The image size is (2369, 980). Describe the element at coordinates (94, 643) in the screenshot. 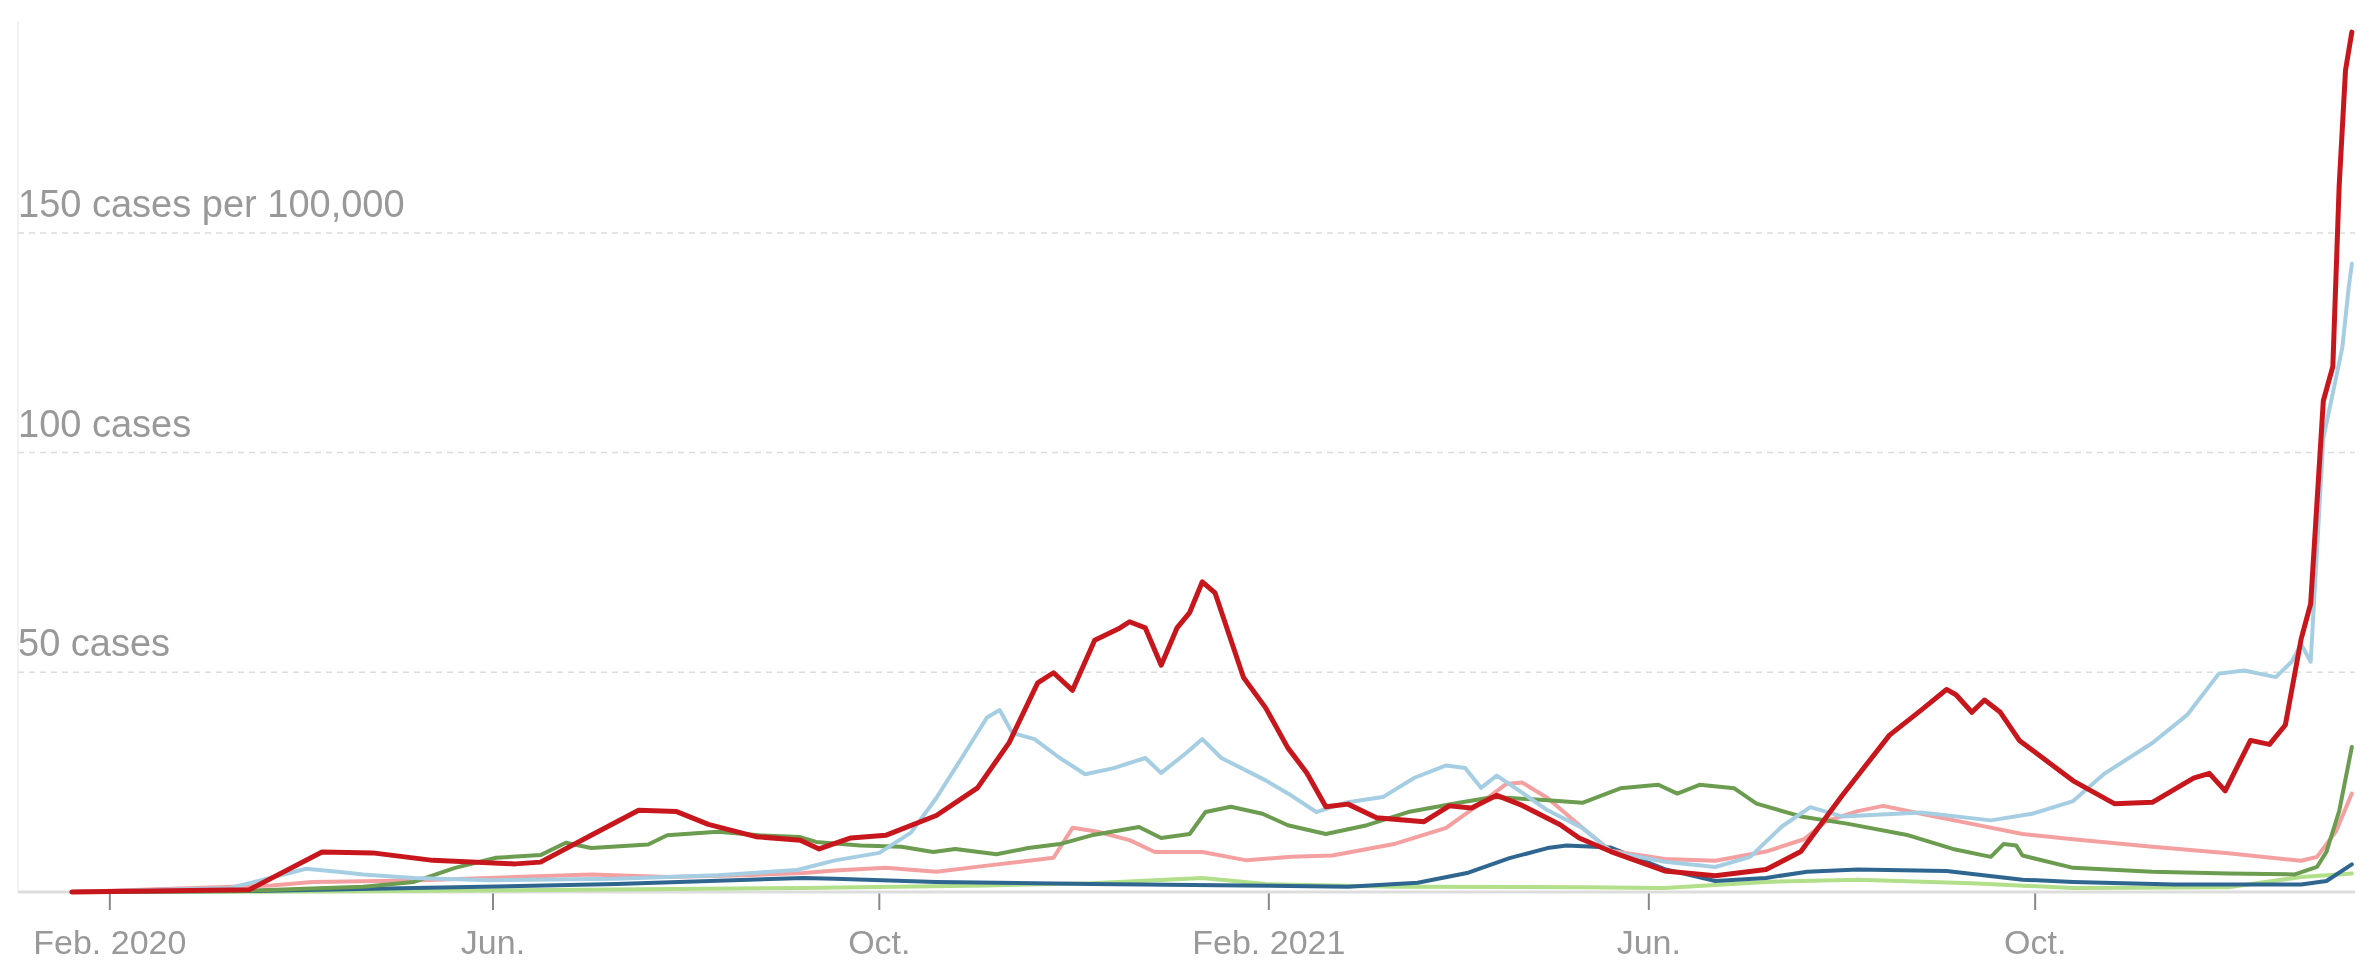

I see `y-tick-label: 50 cases` at that location.